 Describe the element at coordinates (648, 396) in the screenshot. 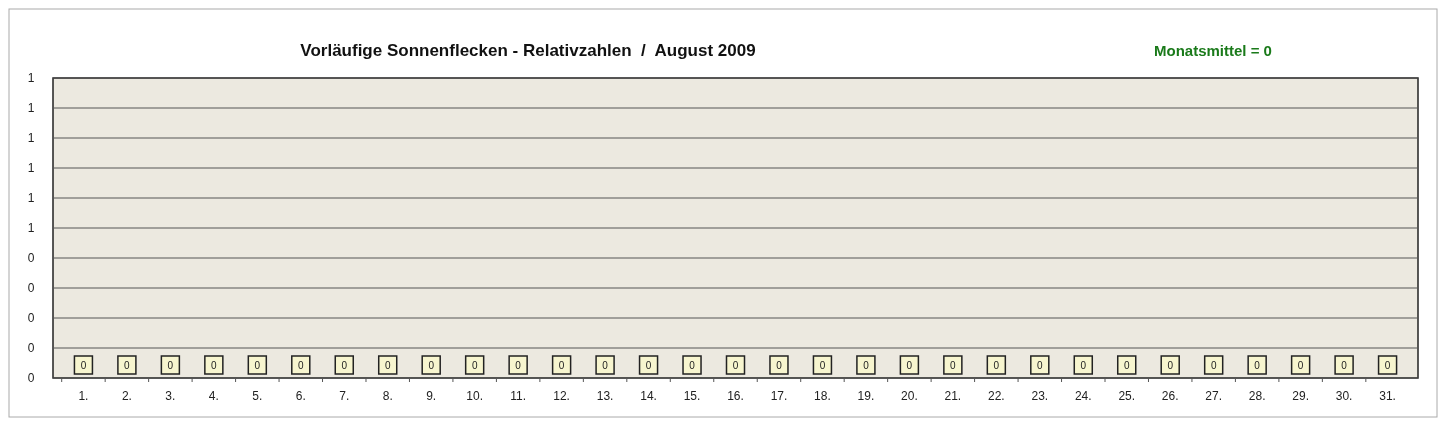

I see `x-tick-label: 14.` at that location.